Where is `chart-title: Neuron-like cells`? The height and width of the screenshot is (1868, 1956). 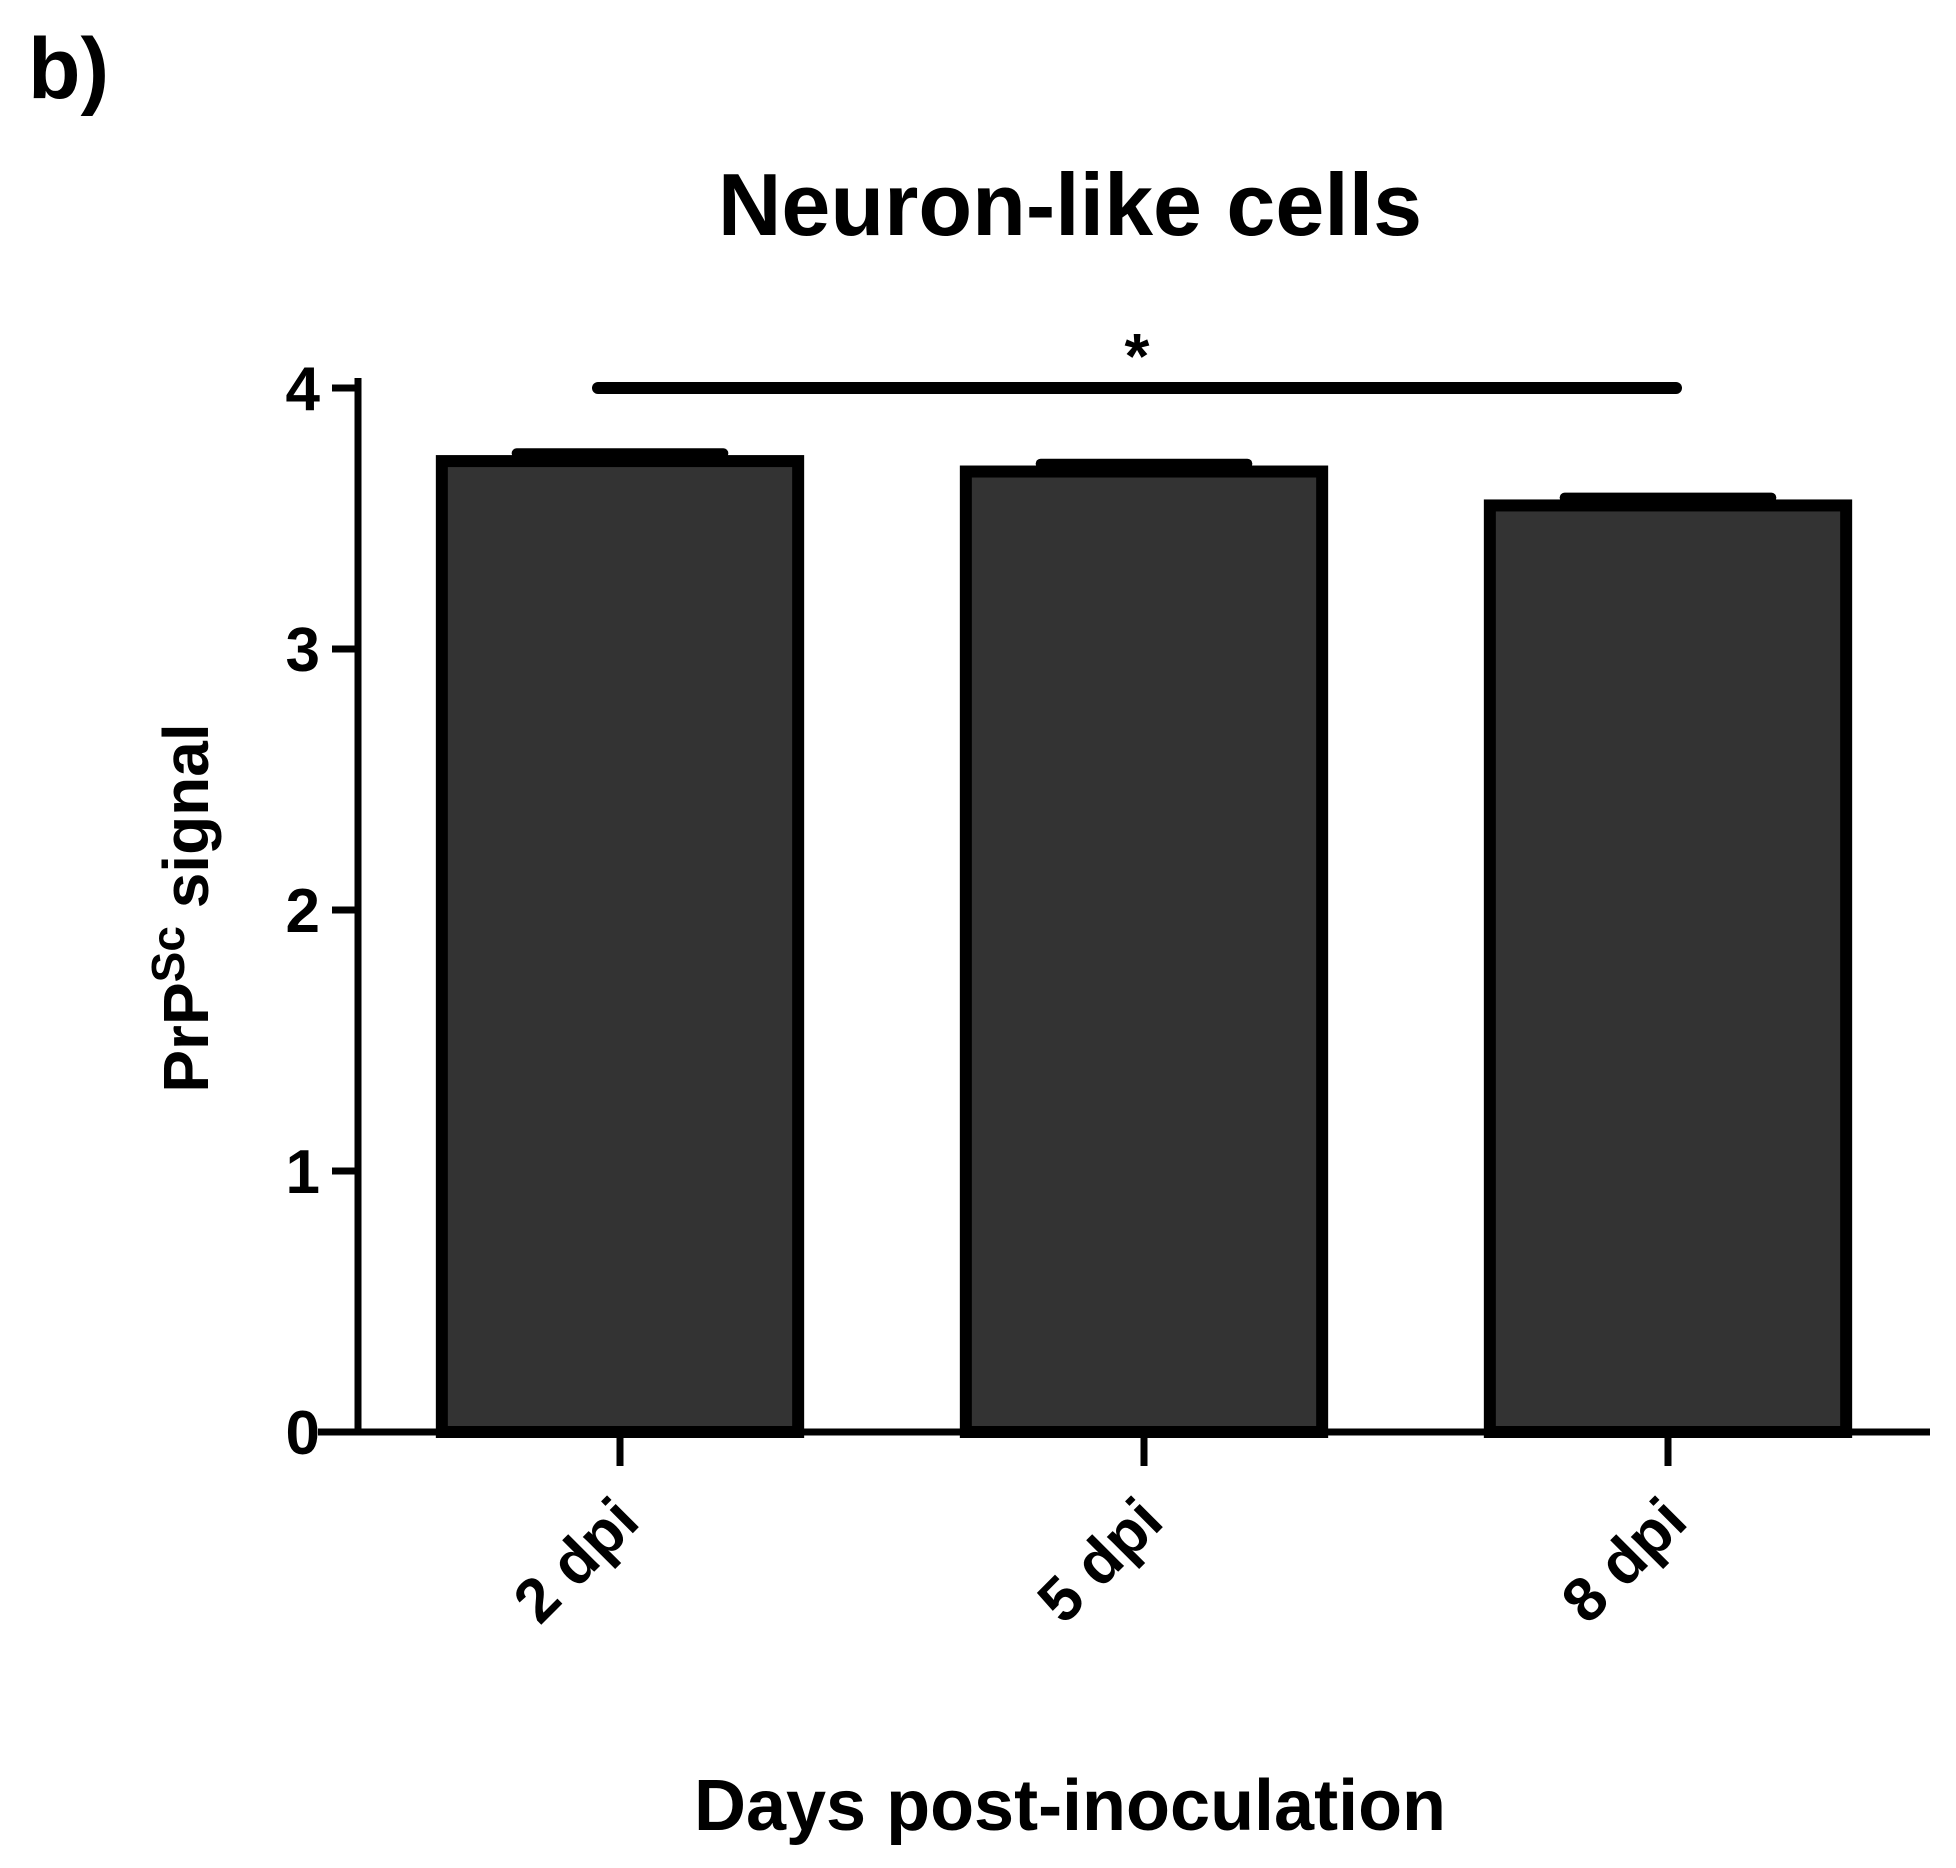
chart-title: Neuron-like cells is located at coordinates (1070, 204).